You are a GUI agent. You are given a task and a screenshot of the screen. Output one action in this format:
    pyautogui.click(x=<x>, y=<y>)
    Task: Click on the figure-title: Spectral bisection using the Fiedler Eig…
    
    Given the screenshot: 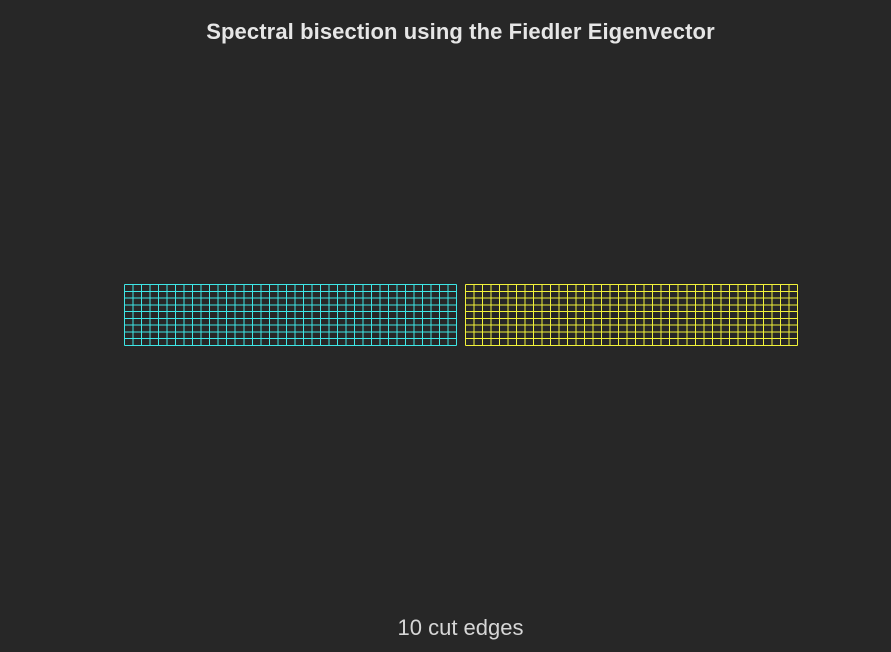 What is the action you would take?
    pyautogui.click(x=460, y=31)
    